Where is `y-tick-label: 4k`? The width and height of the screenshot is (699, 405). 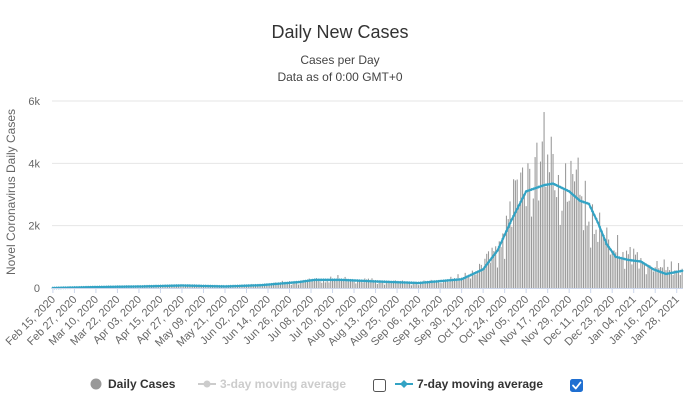 y-tick-label: 4k is located at coordinates (34, 164).